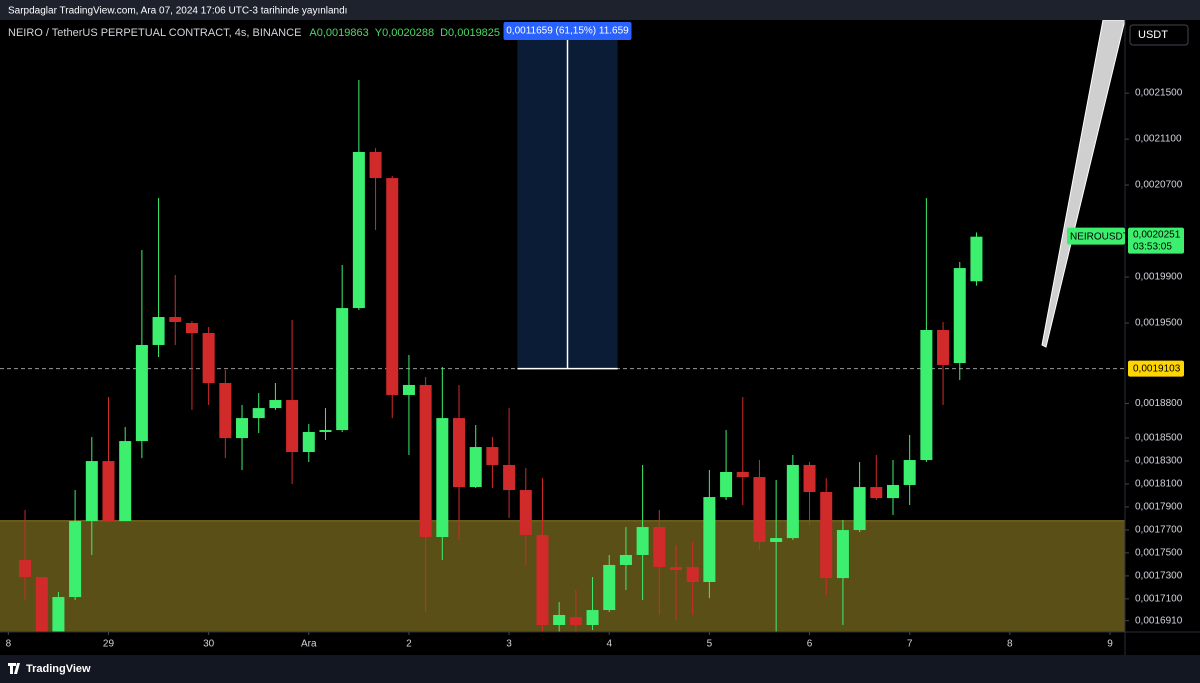 This screenshot has height=683, width=1200. What do you see at coordinates (404, 33) in the screenshot?
I see `ohlc-label: Y0,0020288` at bounding box center [404, 33].